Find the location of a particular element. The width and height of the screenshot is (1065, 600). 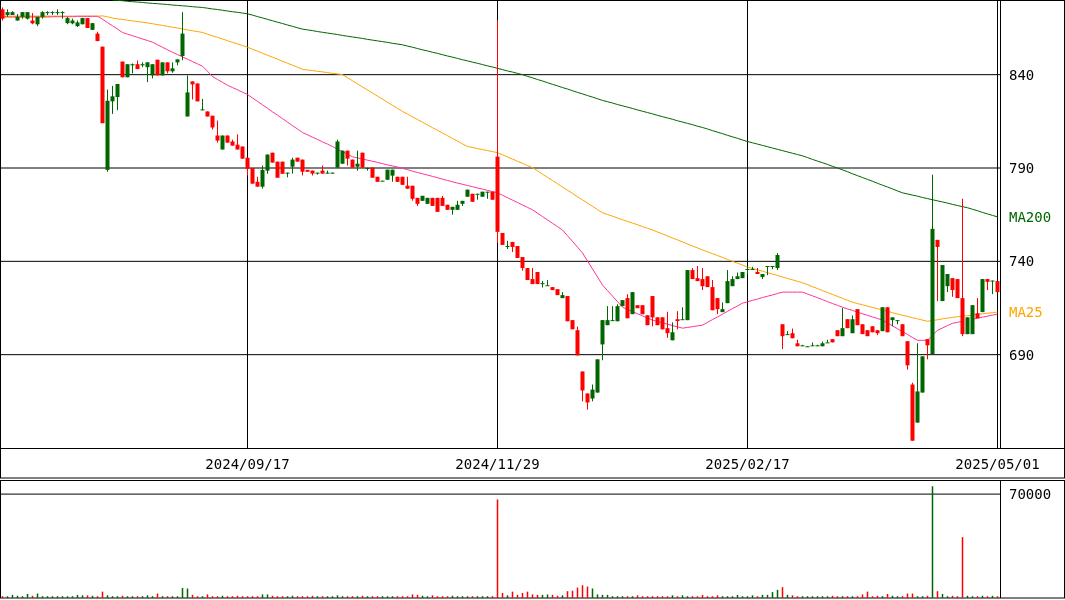

x-tick-label: 2025/05/01 is located at coordinates (997, 464).